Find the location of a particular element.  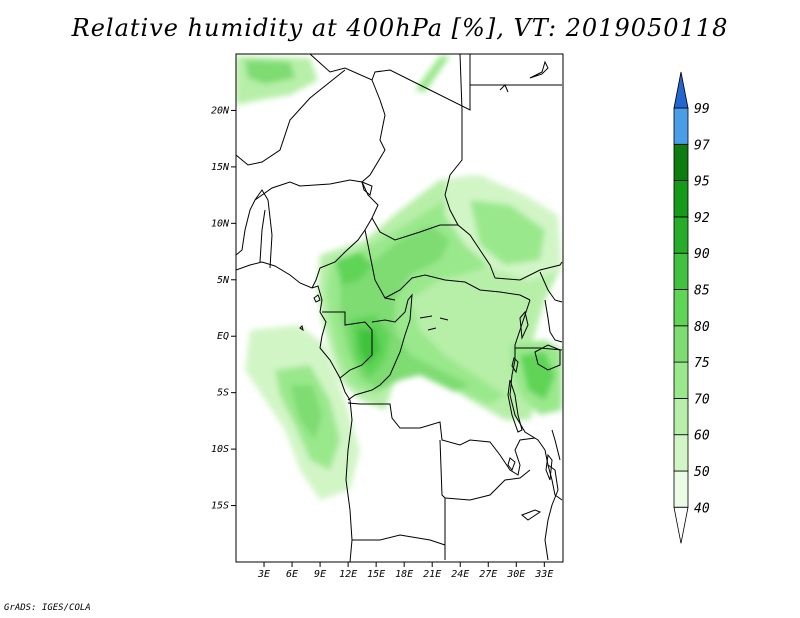

border-mali-niger is located at coordinates (291, 117).